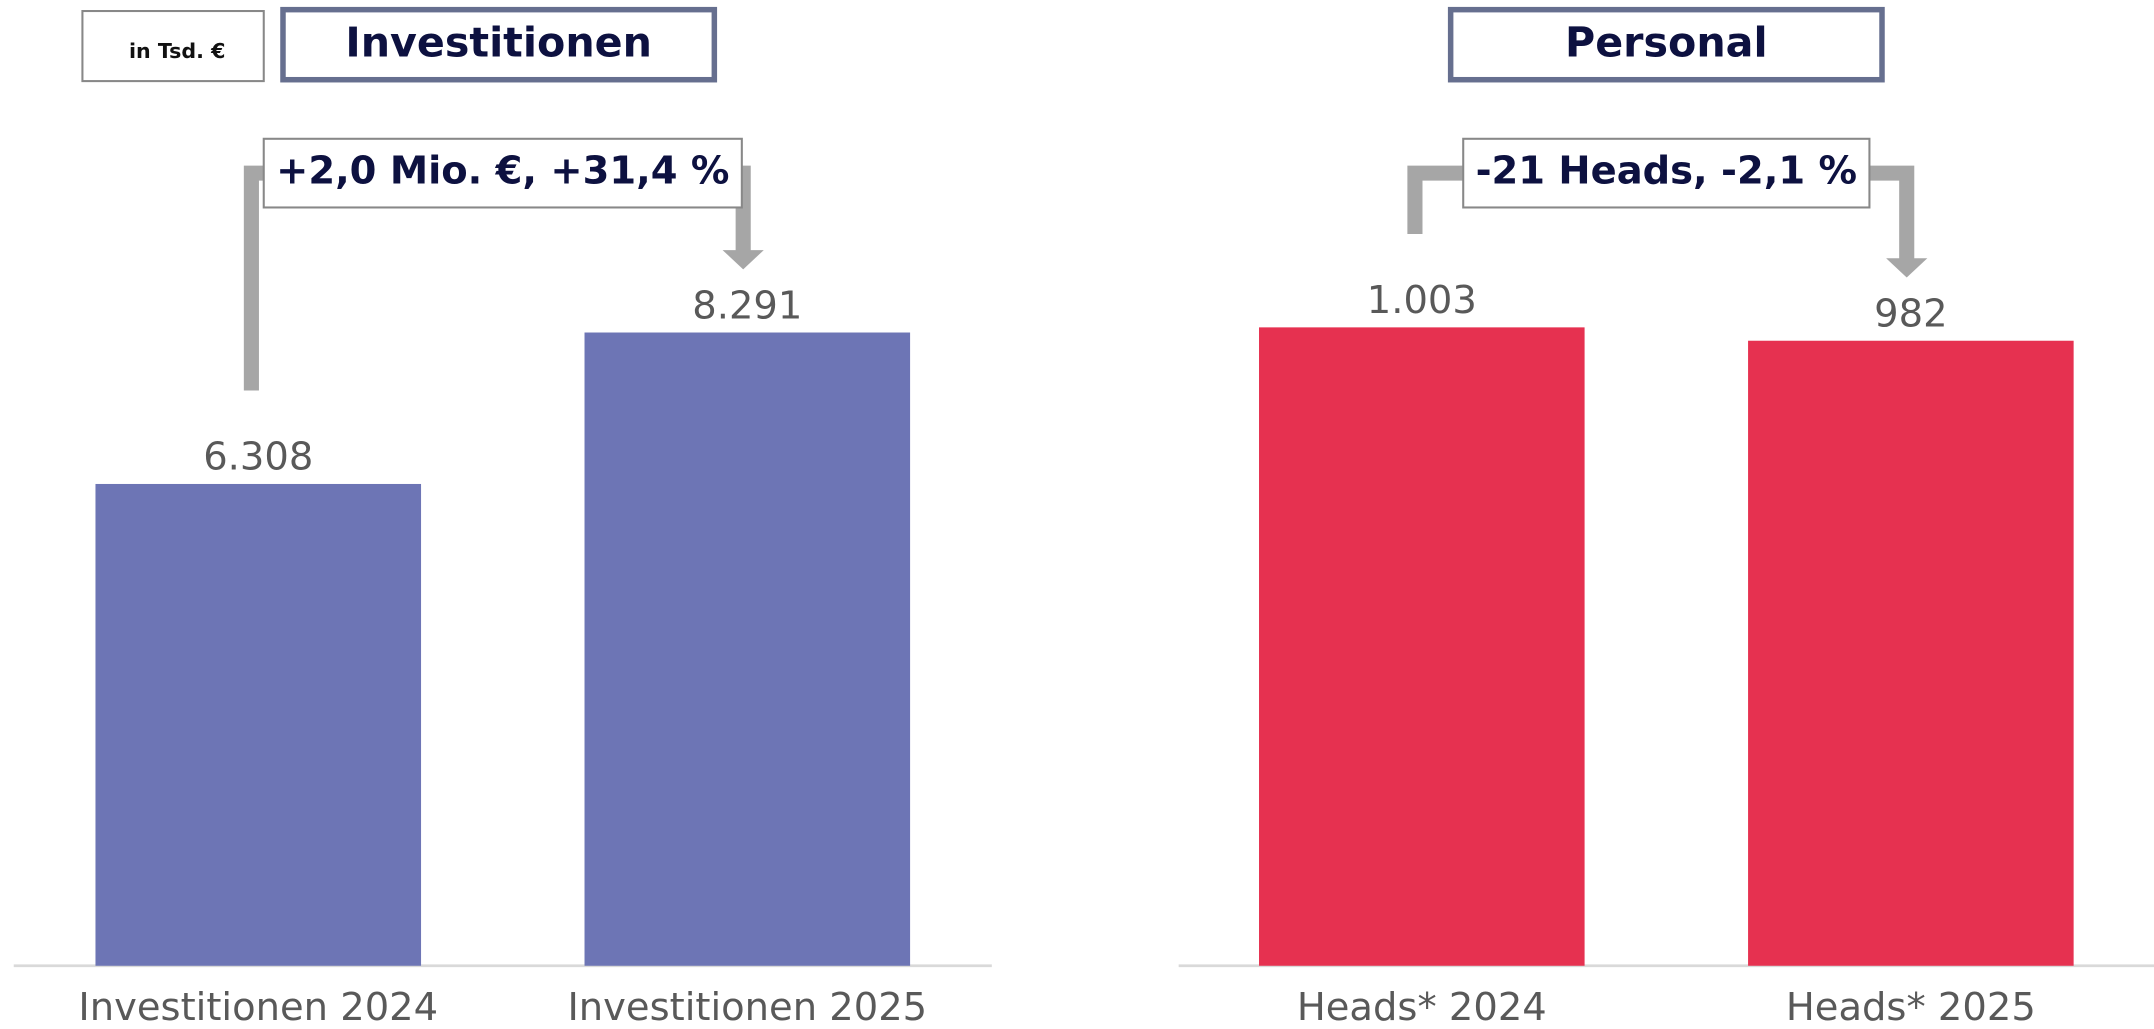 Image resolution: width=2154 pixels, height=1029 pixels. I want to click on annotation: +2,0 Mio. €, +31,4 %, so click(502, 171).